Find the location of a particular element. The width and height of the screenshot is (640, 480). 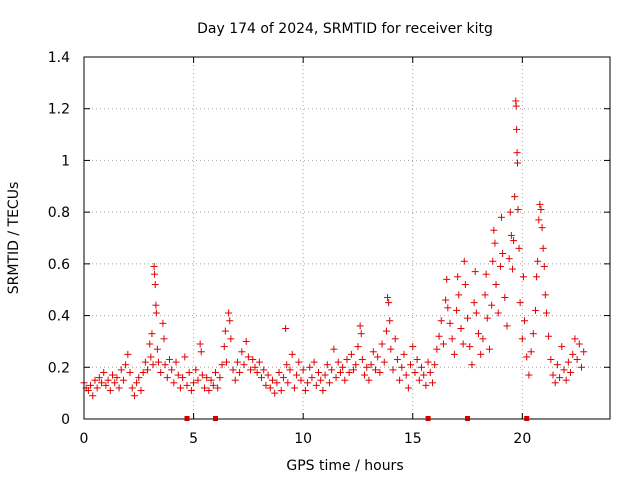

y-tick-label: 0.6 is located at coordinates (59, 265).